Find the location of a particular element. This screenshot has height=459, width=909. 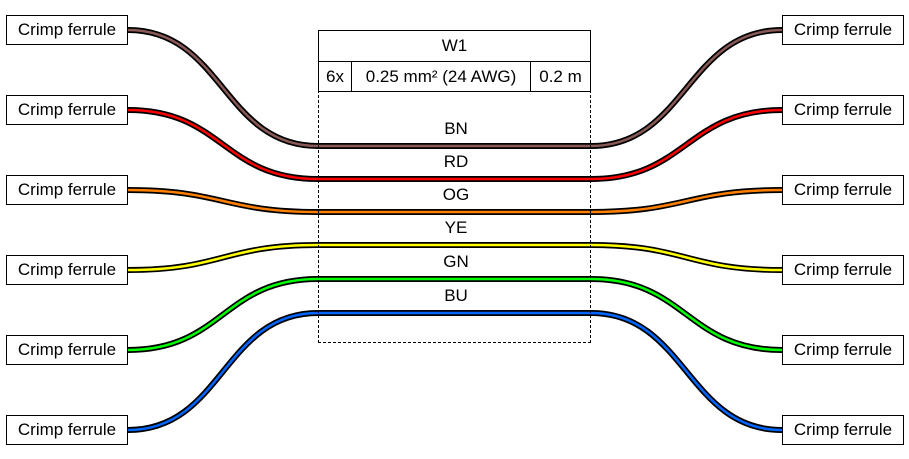

left-connector-5: Crimp ferrule is located at coordinates (67, 350).